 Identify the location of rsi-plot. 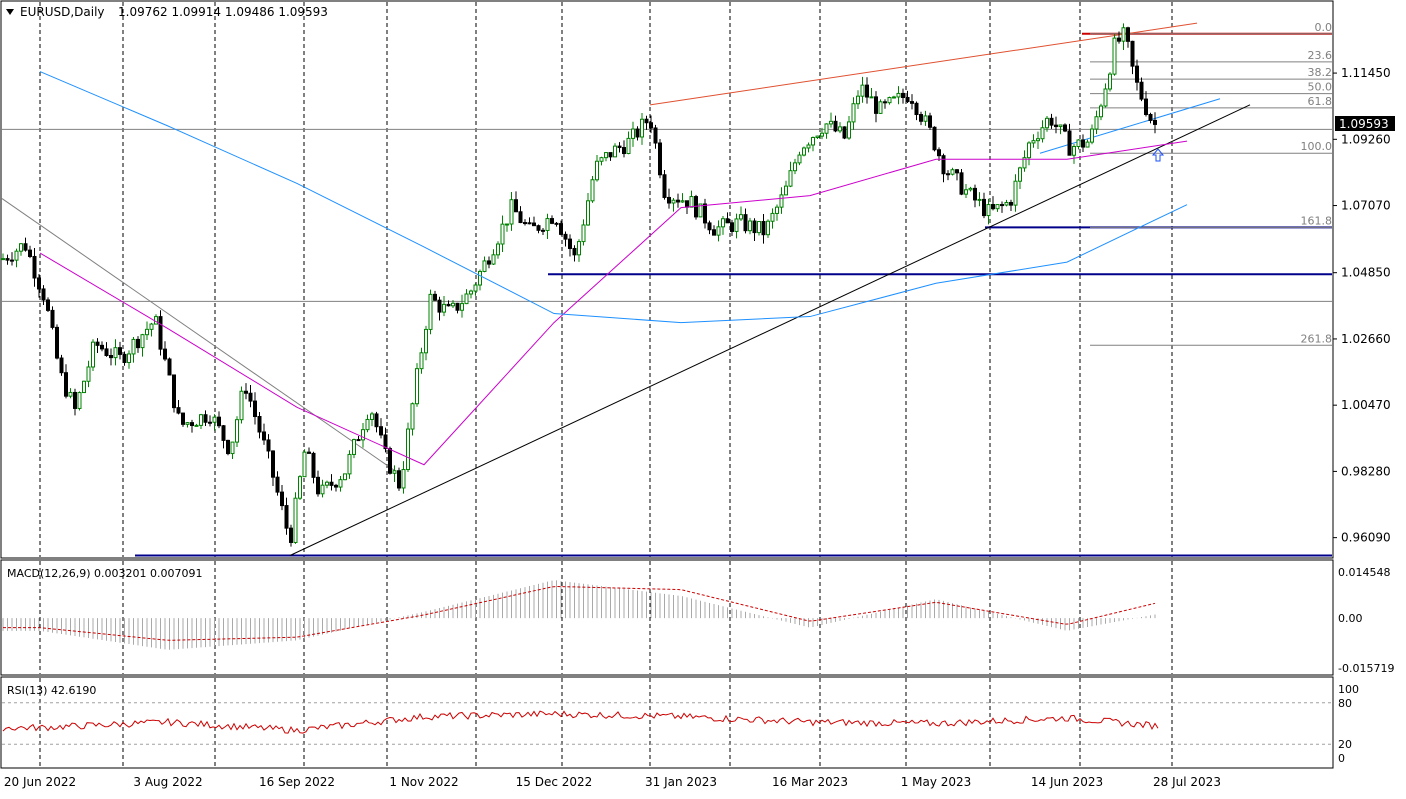
(667, 723).